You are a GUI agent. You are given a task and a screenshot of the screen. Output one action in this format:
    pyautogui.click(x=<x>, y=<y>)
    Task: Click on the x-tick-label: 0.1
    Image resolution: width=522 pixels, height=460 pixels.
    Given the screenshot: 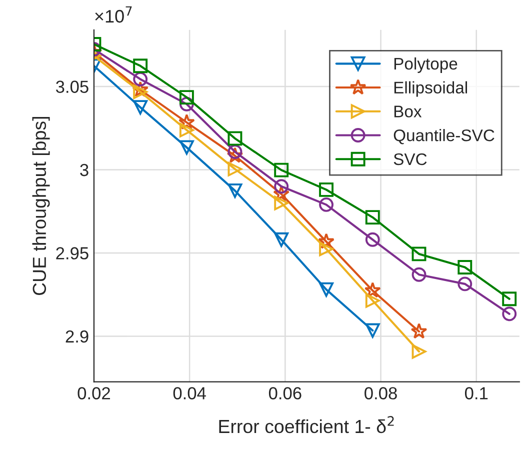 What is the action you would take?
    pyautogui.click(x=476, y=393)
    